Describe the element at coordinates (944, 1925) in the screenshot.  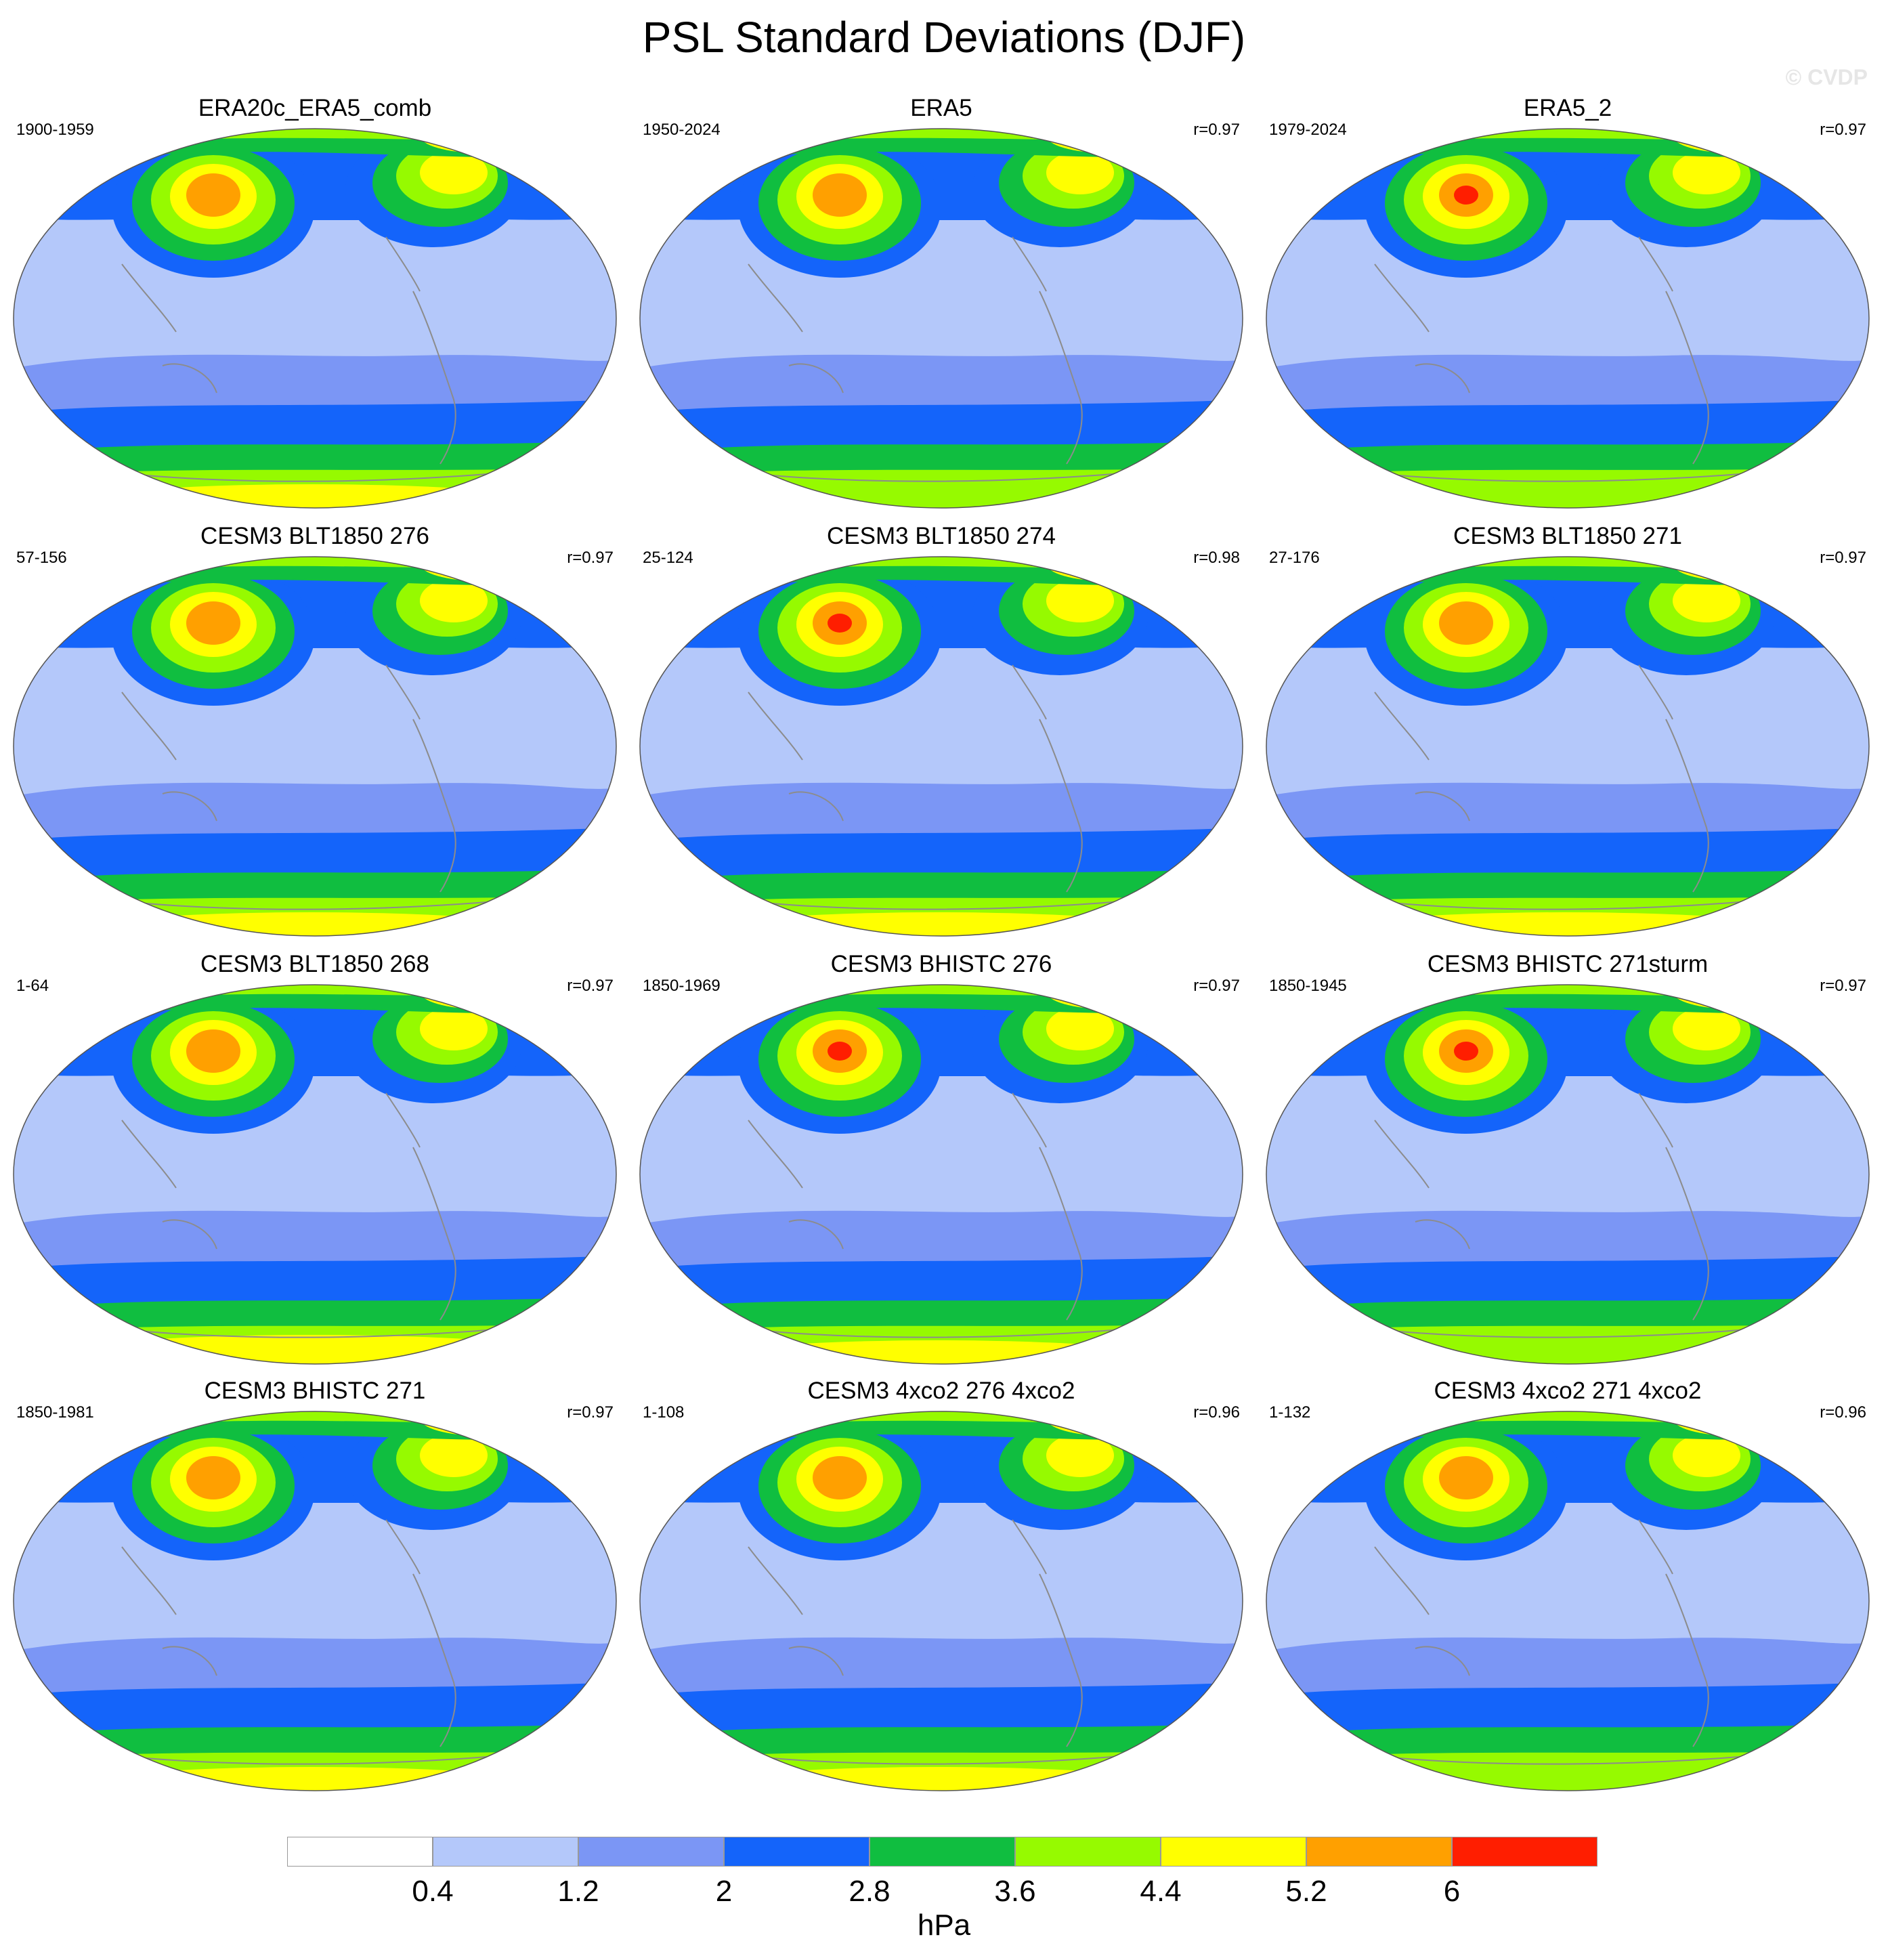
I see `colorbar-unit-label: hPa` at that location.